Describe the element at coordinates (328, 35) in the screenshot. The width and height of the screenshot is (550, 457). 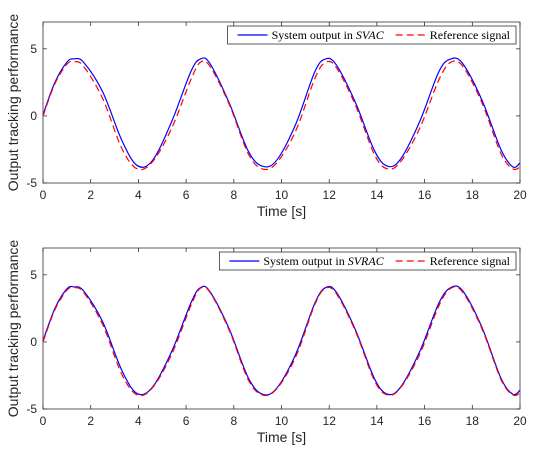
I see `legend-label-system-output: System output in SVAC` at that location.